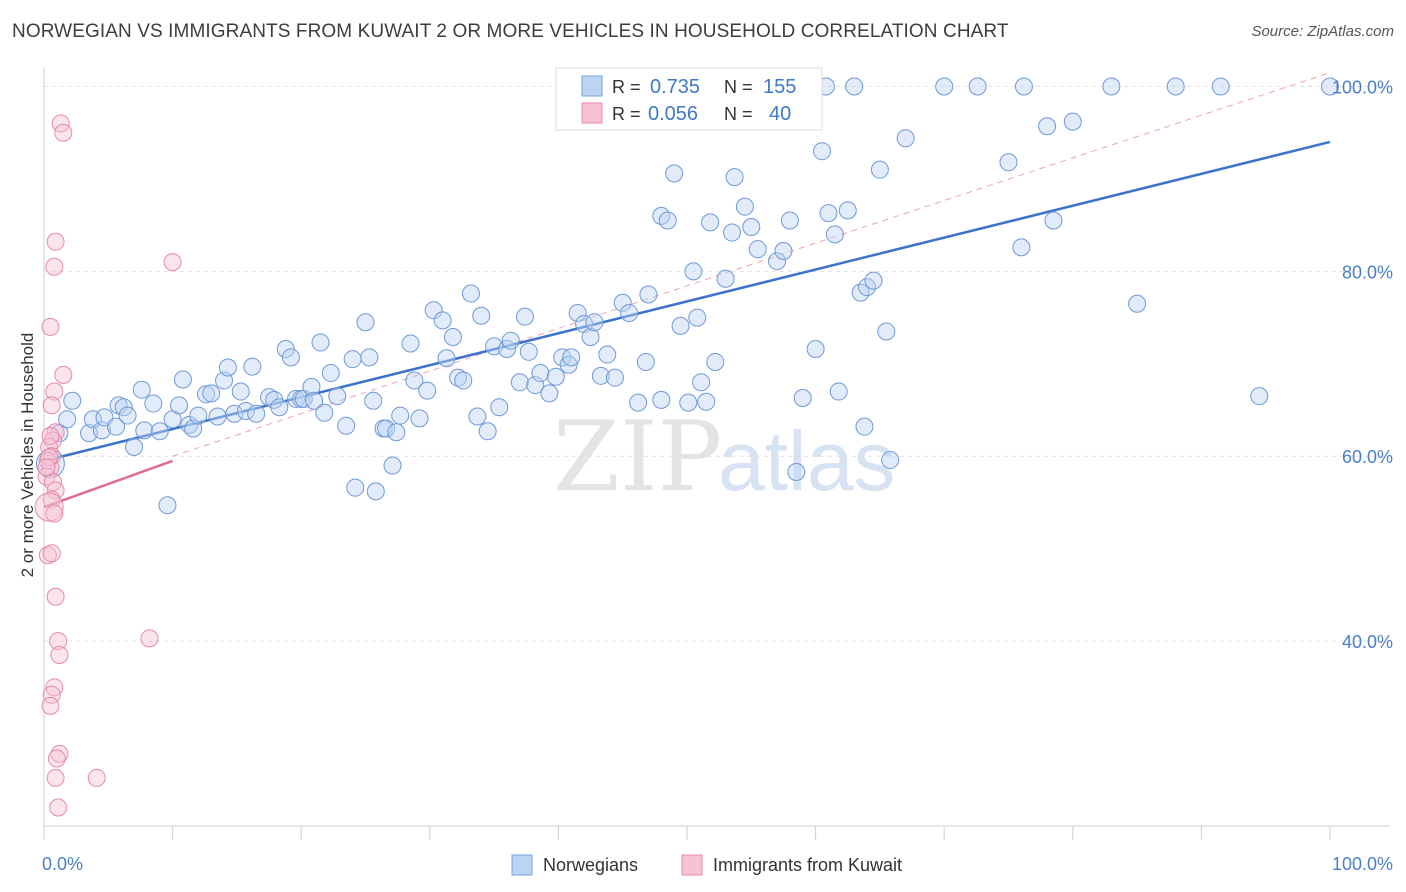 This screenshot has height=892, width=1406. I want to click on y-tick-label-3: 100.0%, so click(1362, 87).